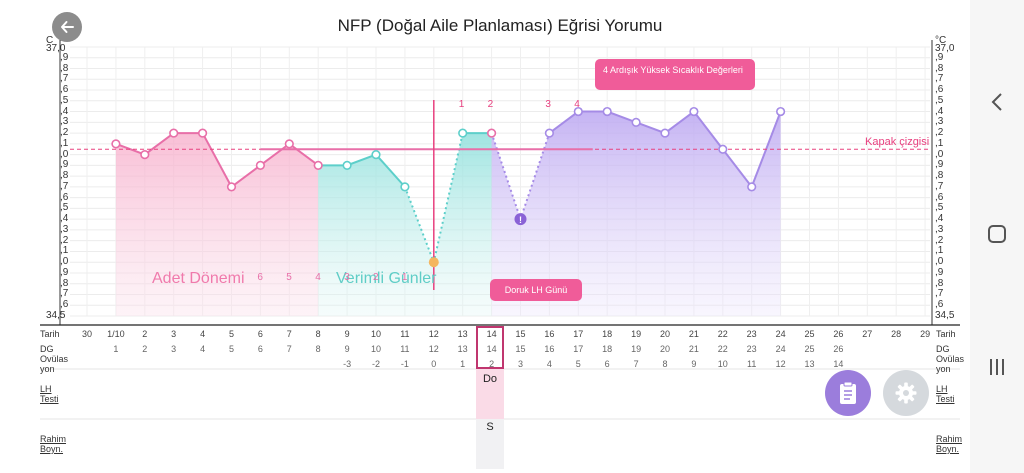  I want to click on row-label-cycle-right: DG, so click(943, 349).